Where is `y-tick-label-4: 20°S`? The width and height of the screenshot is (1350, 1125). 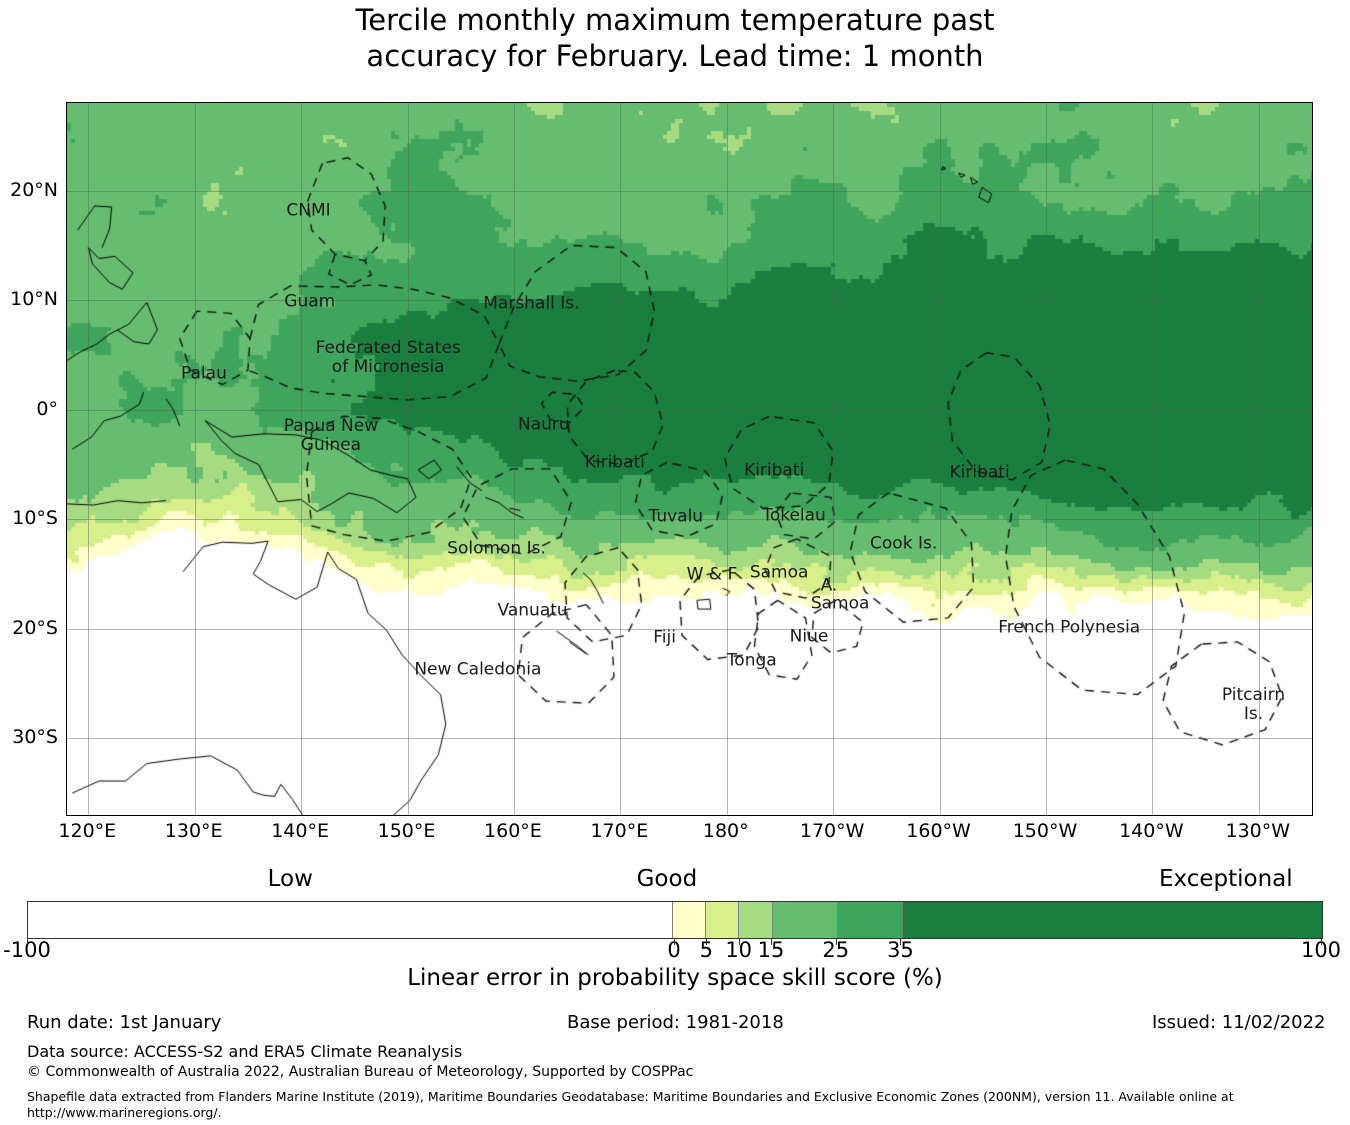 y-tick-label-4: 20°S is located at coordinates (35, 627).